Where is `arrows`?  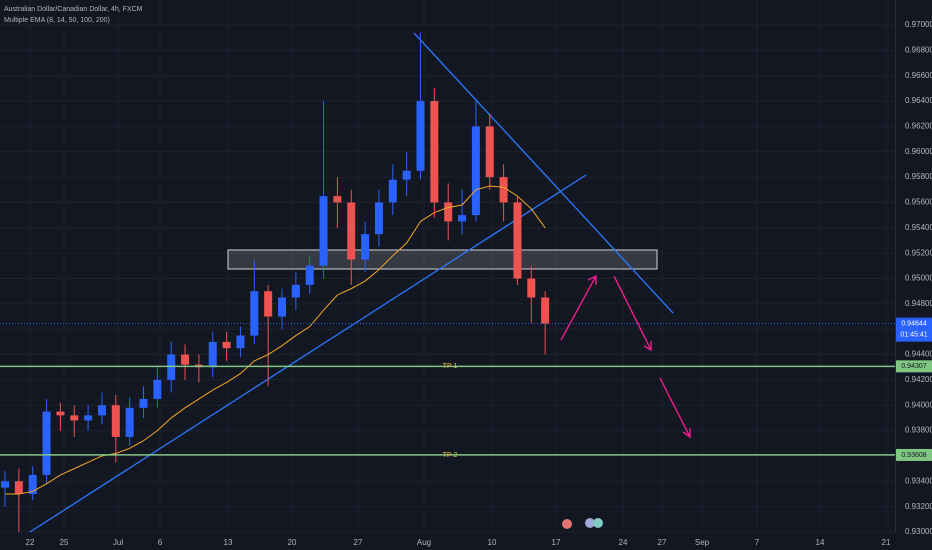
arrows is located at coordinates (625, 356).